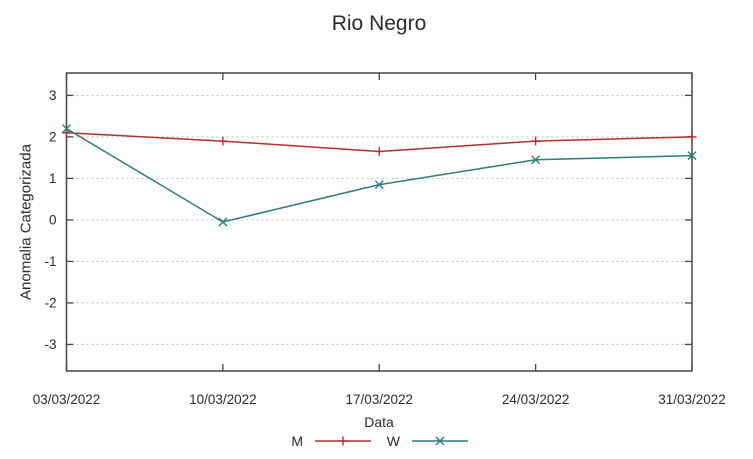  I want to click on ytick-label--2: -2, so click(50, 302).